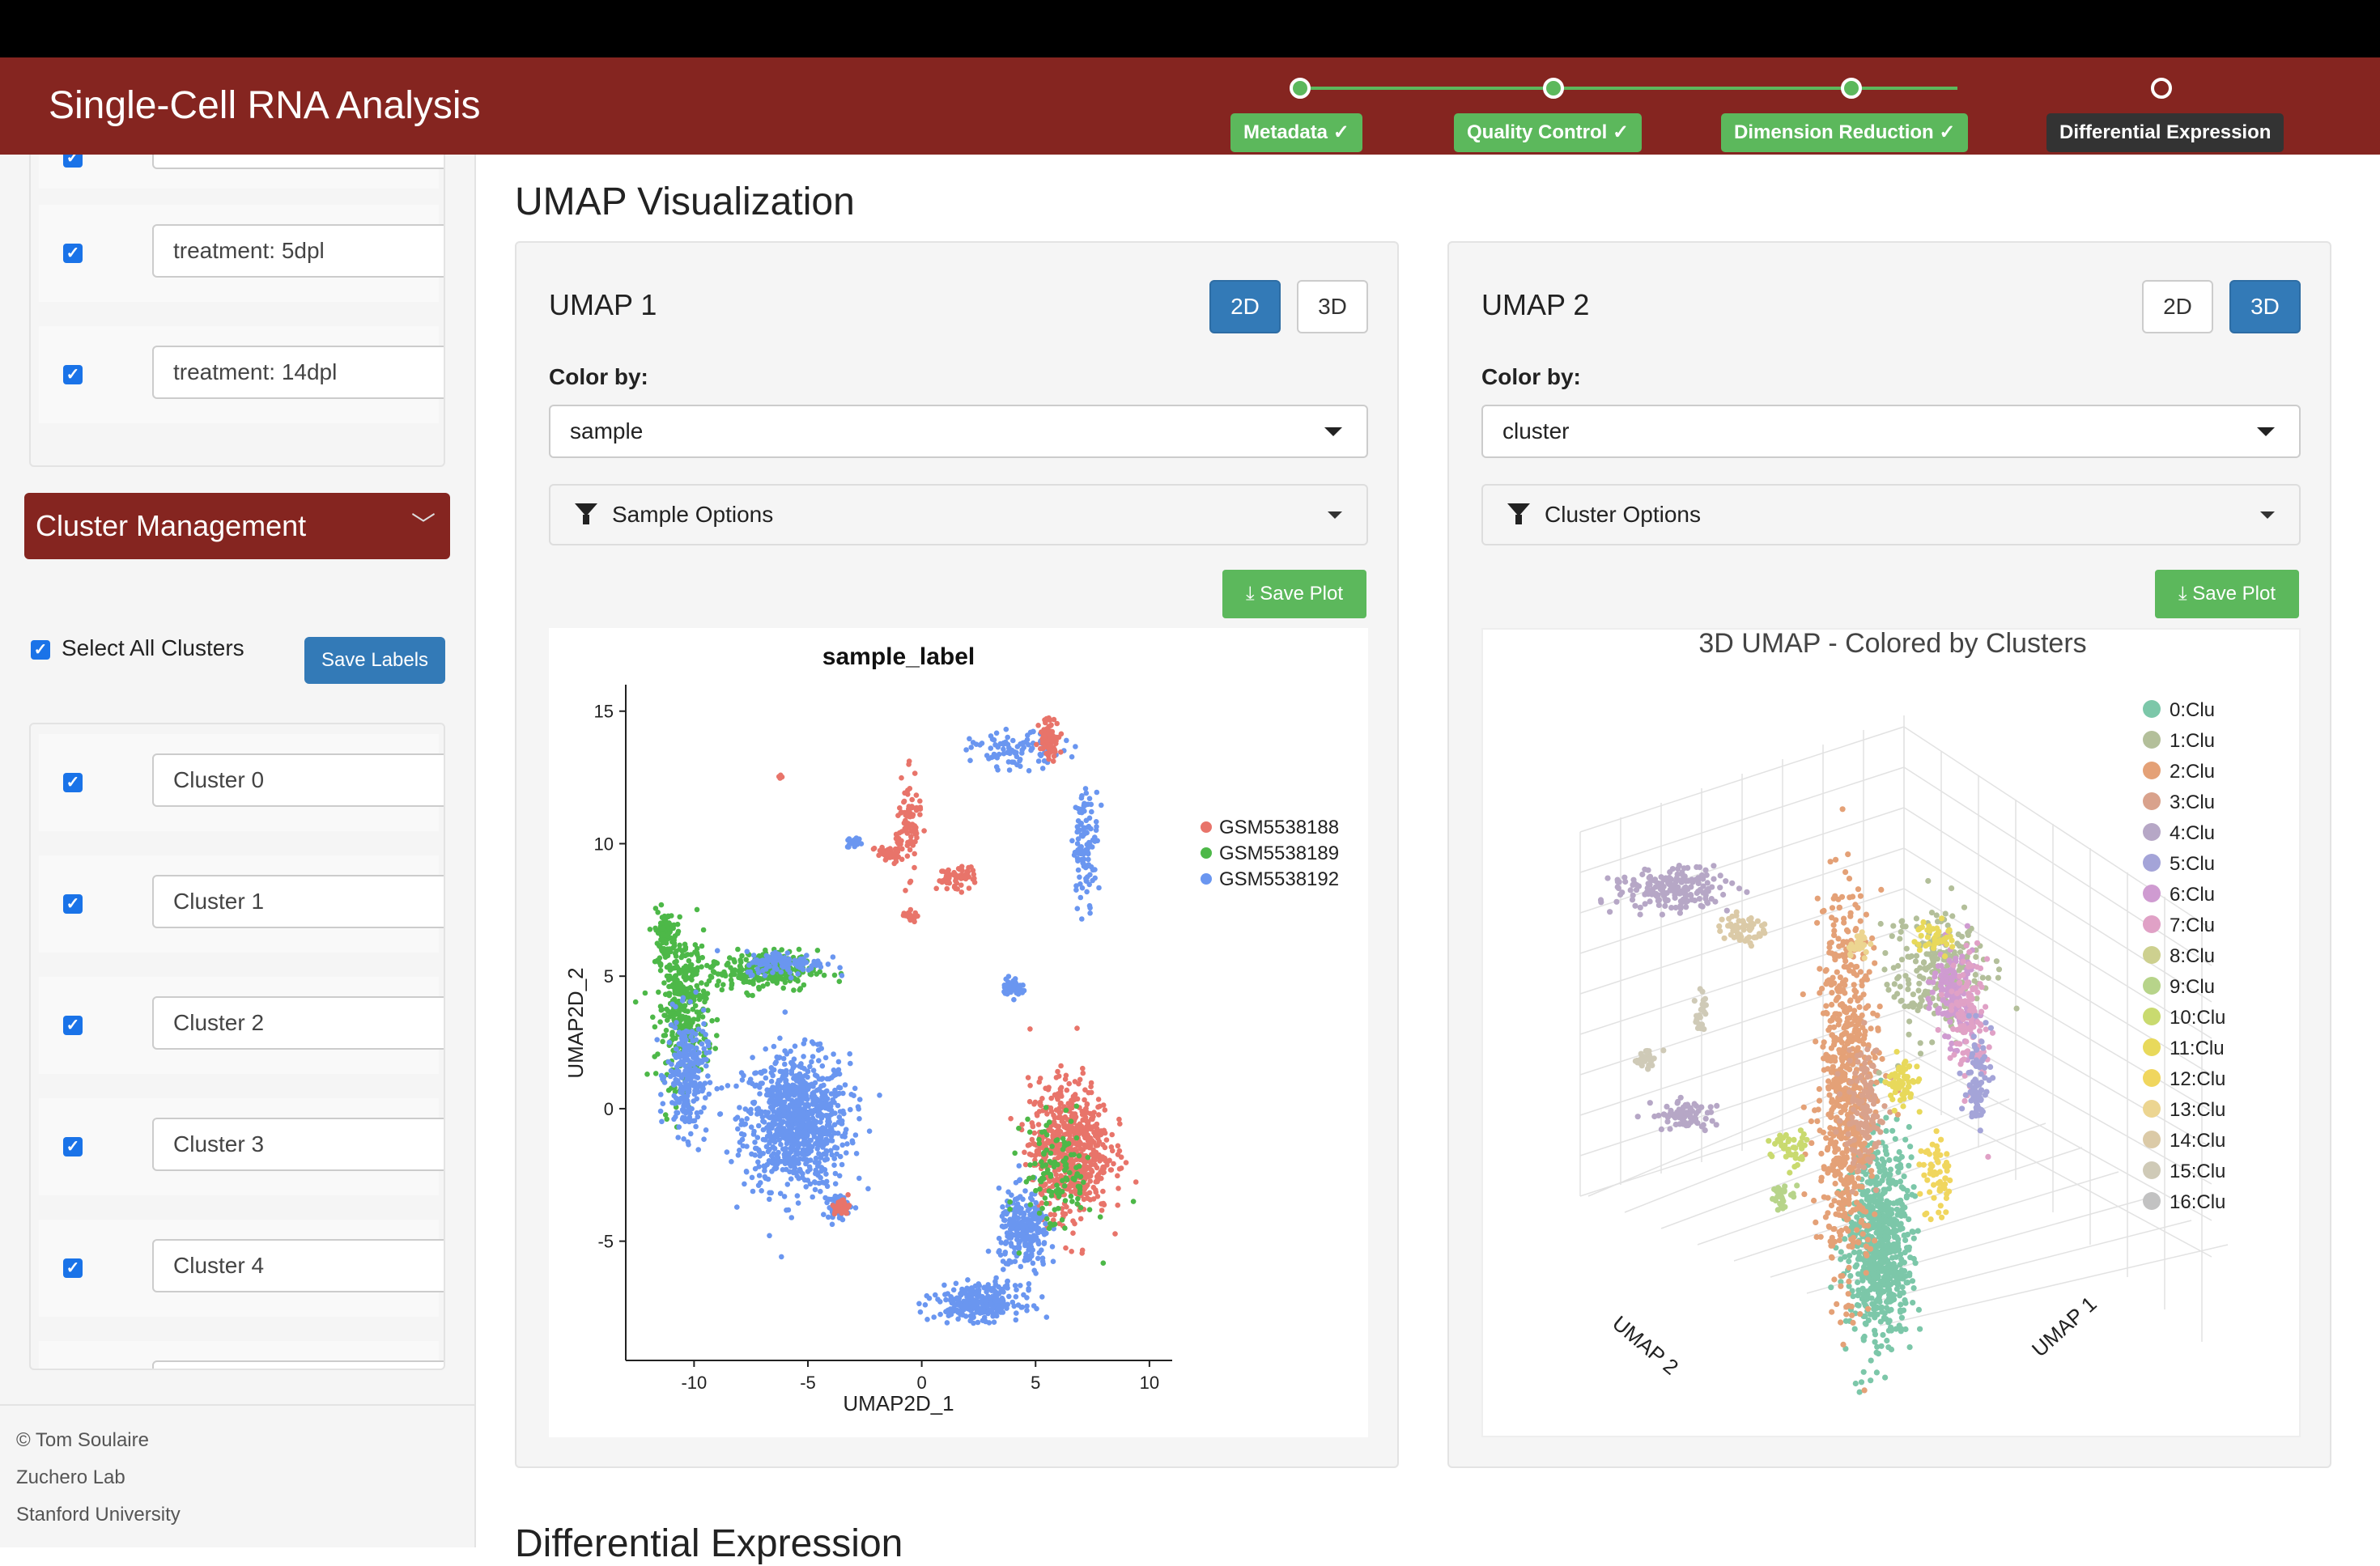 This screenshot has width=2380, height=1566. I want to click on grid-line, so click(2058, 1135).